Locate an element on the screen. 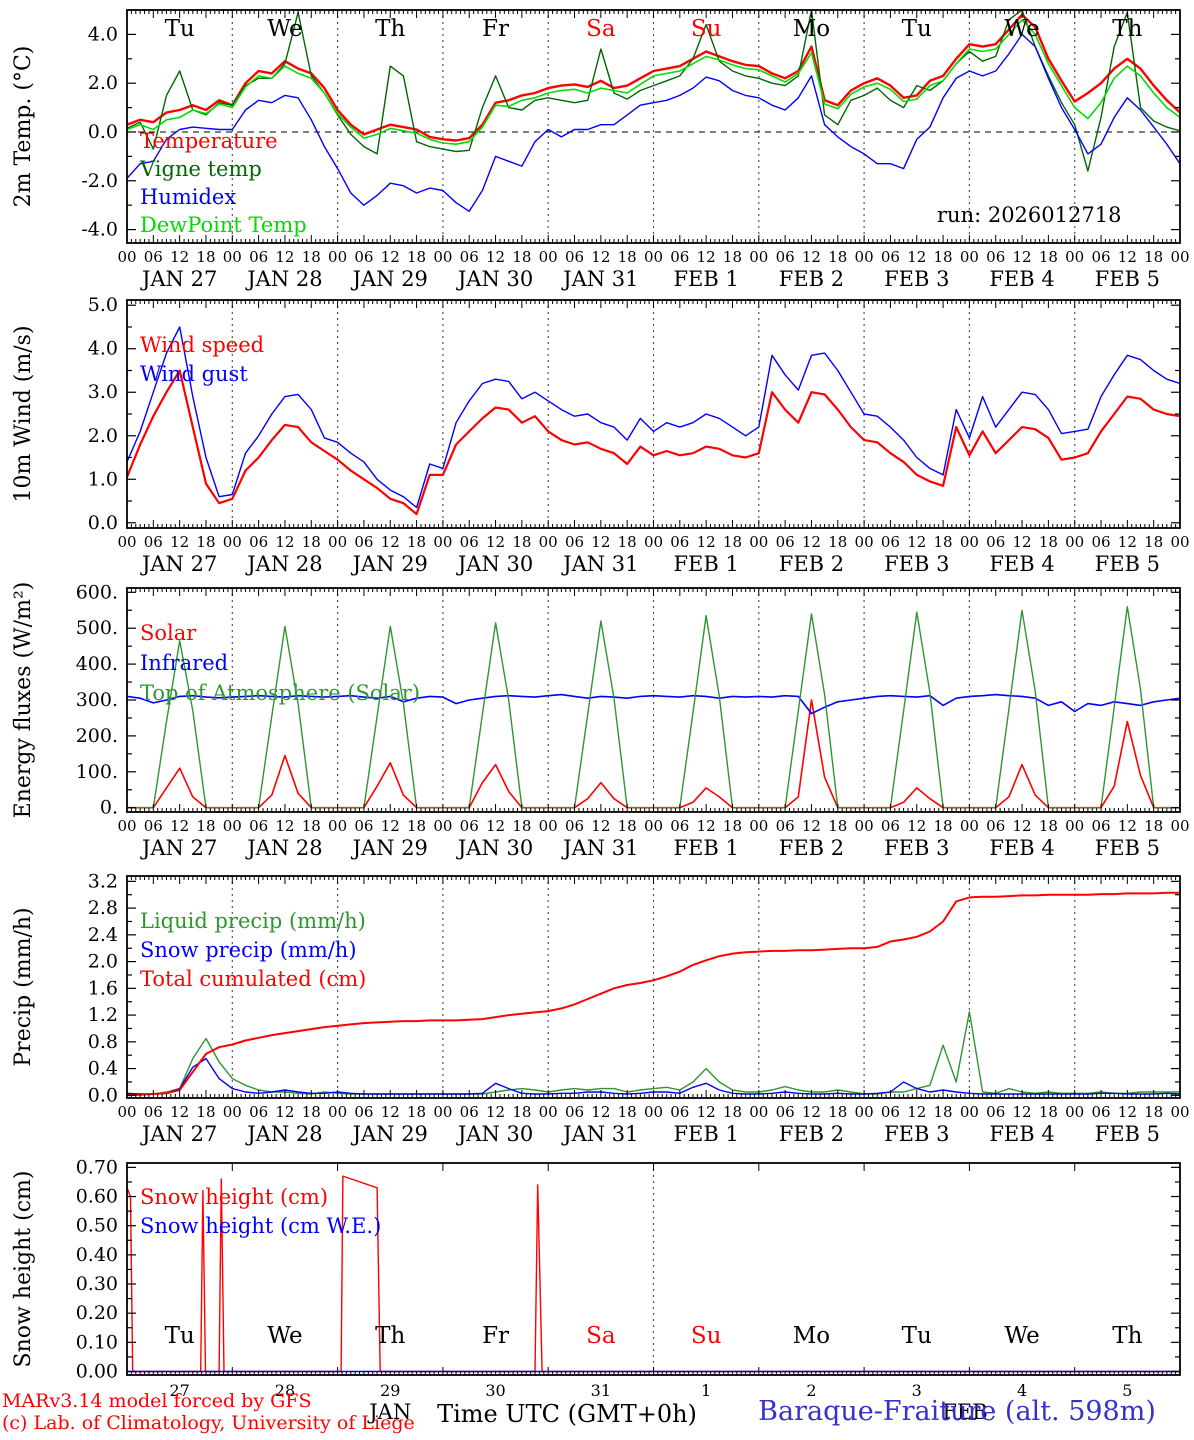  y-tick-label: 0. is located at coordinates (109, 808).